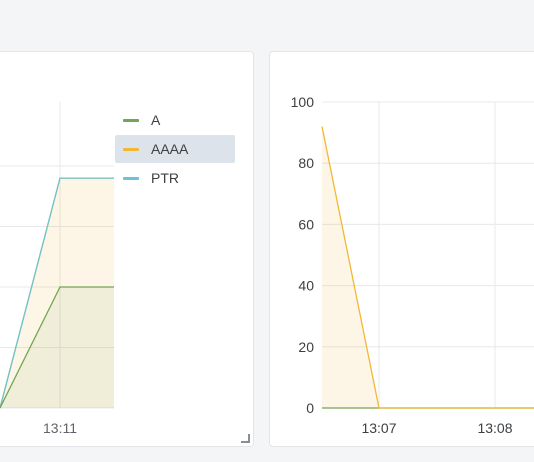 This screenshot has width=534, height=462. I want to click on legend-swatch-ptr, so click(131, 178).